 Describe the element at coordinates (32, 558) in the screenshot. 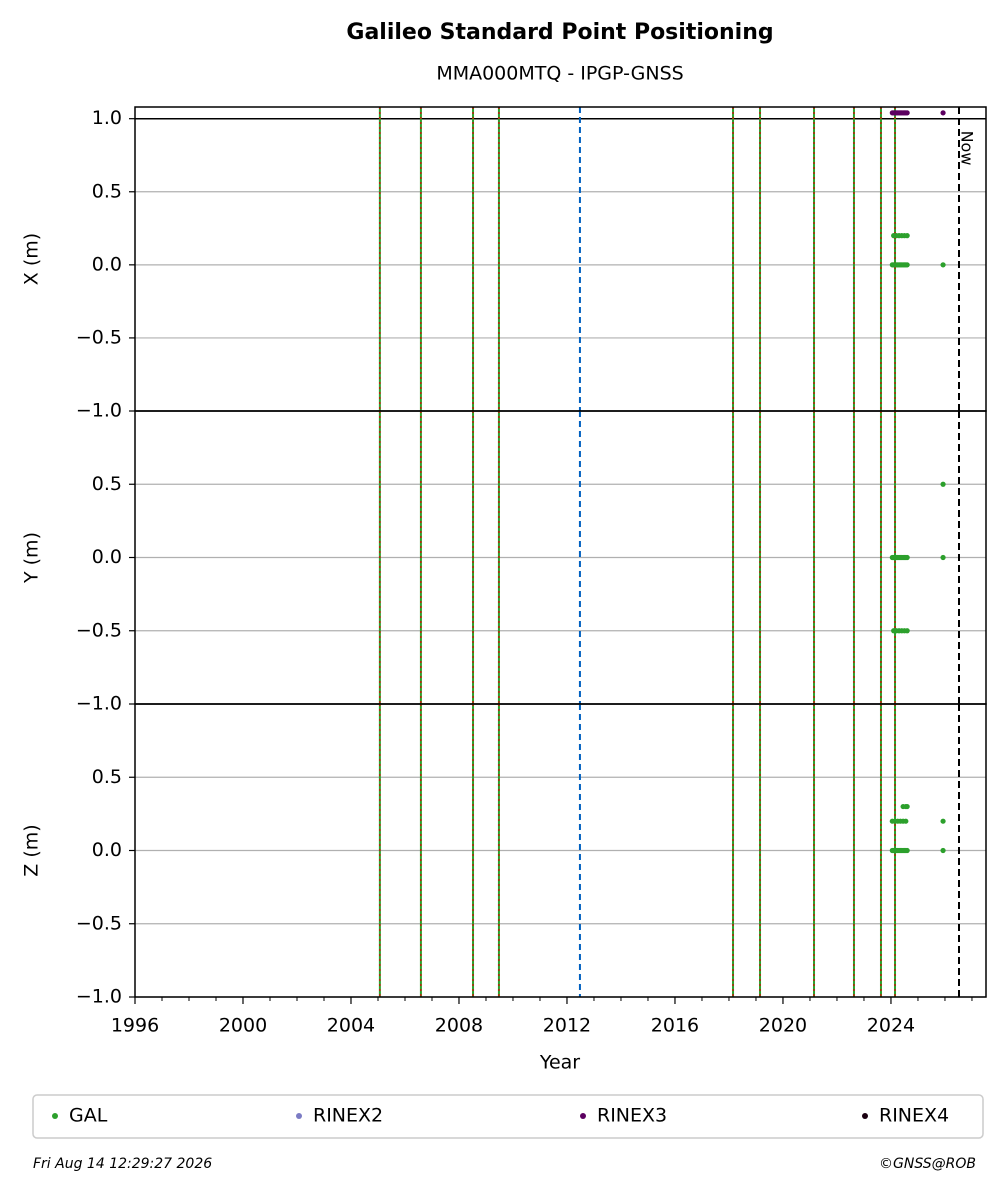

I see `y-axis-label: Y (m)` at that location.